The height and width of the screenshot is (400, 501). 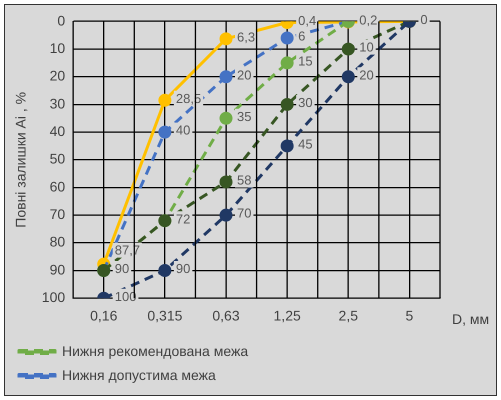 I want to click on data-label: 6, so click(x=302, y=36).